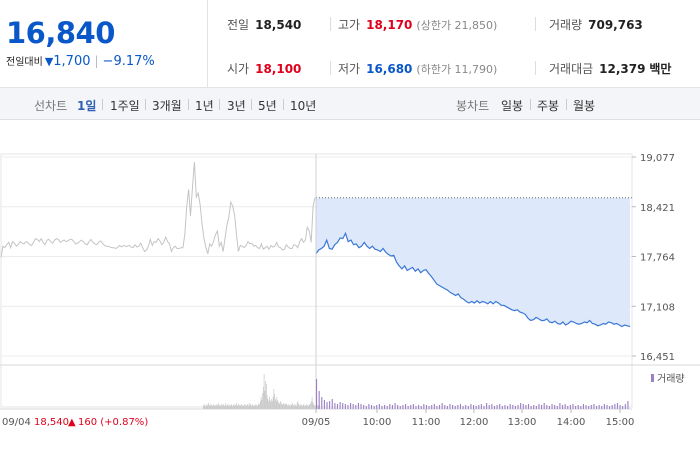 The height and width of the screenshot is (450, 700). What do you see at coordinates (303, 106) in the screenshot?
I see `tab-10-years: 10년` at bounding box center [303, 106].